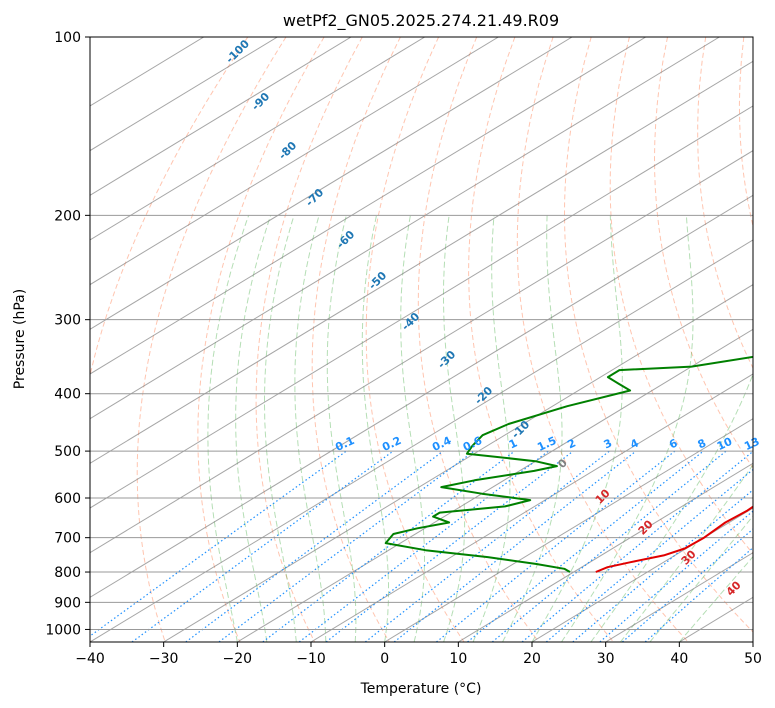  What do you see at coordinates (562, 463) in the screenshot?
I see `isotherm-label: 0` at bounding box center [562, 463].